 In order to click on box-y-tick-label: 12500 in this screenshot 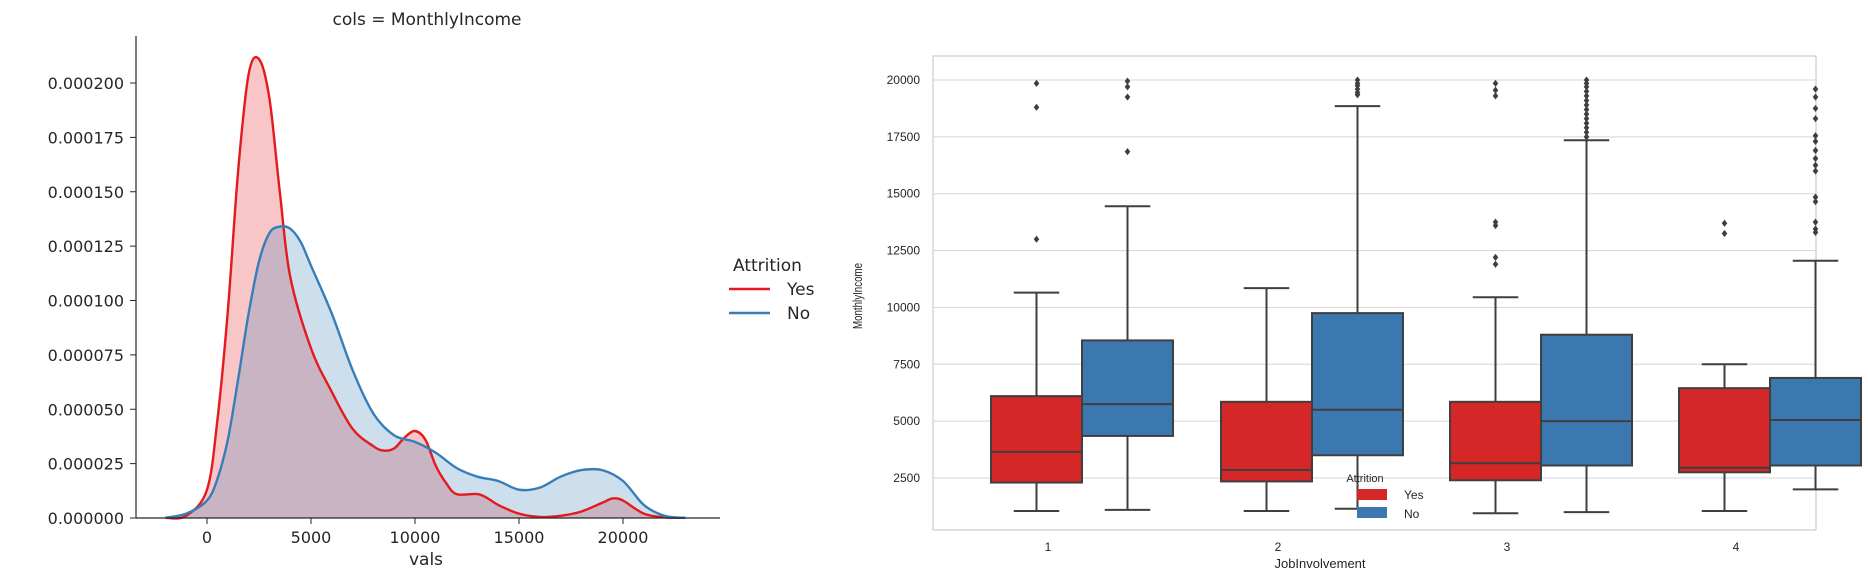, I will do `click(904, 251)`.